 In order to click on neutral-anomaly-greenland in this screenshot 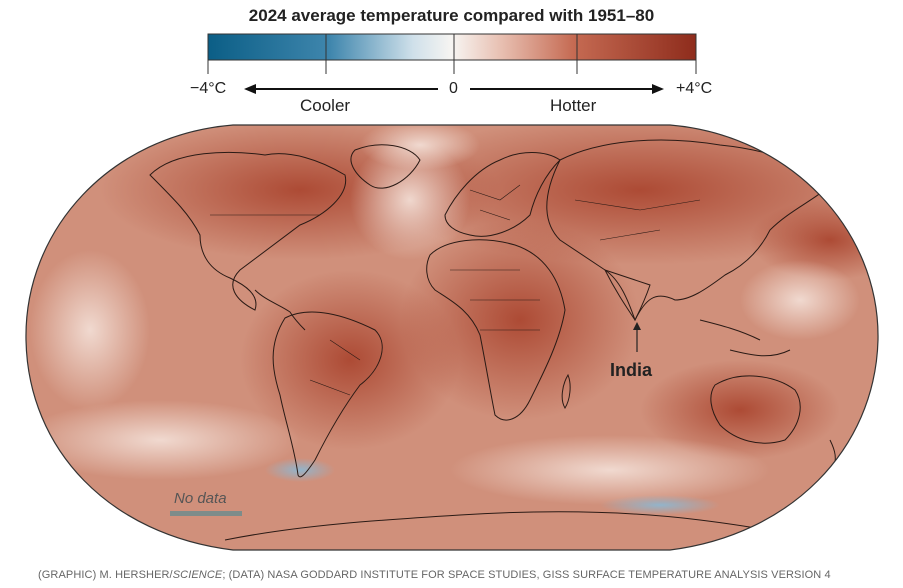, I will do `click(420, 147)`.